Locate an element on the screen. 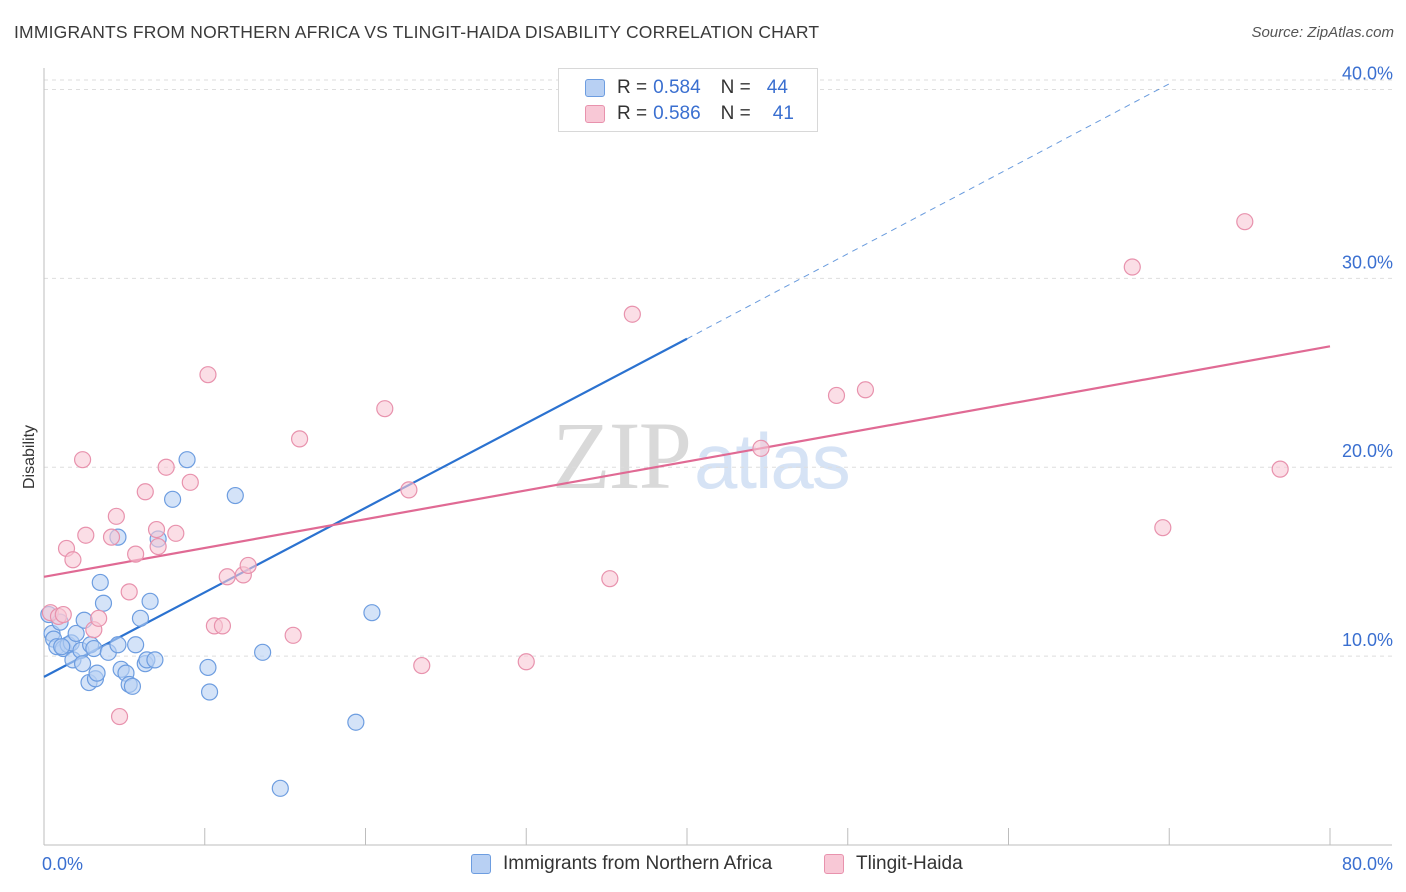 This screenshot has width=1406, height=892. bottom-legend-label: Immigrants from Northern Africa is located at coordinates (638, 863).